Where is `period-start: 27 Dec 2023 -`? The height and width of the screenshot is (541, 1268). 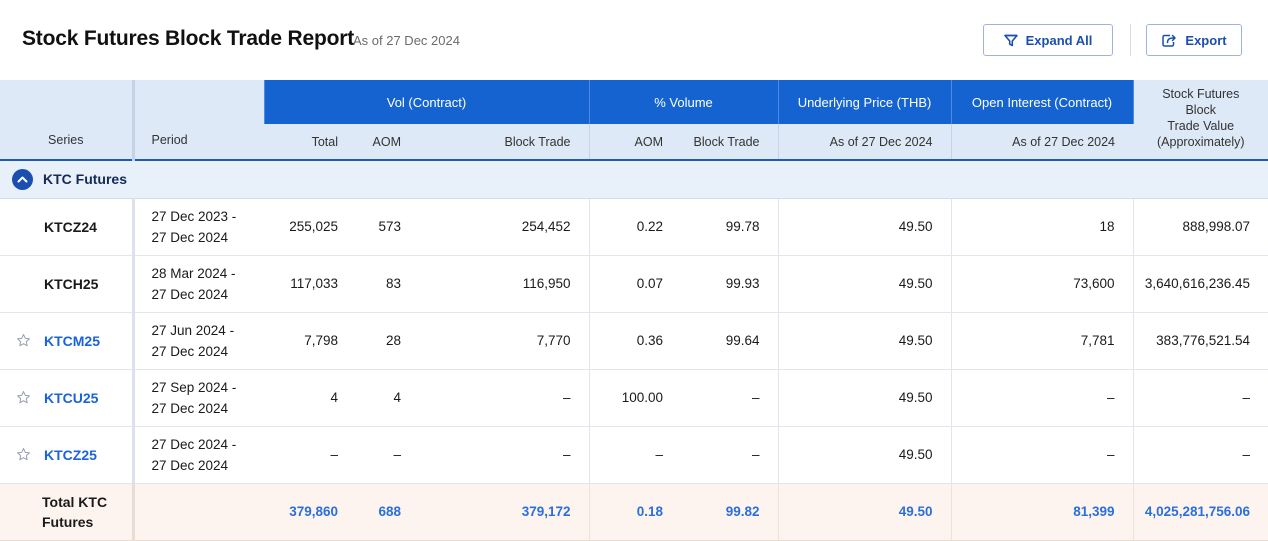
period-start: 27 Dec 2023 - is located at coordinates (194, 216).